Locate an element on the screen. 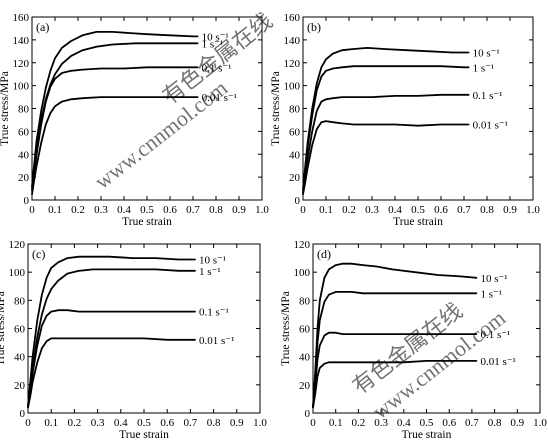 Image resolution: width=548 pixels, height=446 pixels. panel-b-series-label-0p1: 0.1 s⁻¹ is located at coordinates (488, 96).